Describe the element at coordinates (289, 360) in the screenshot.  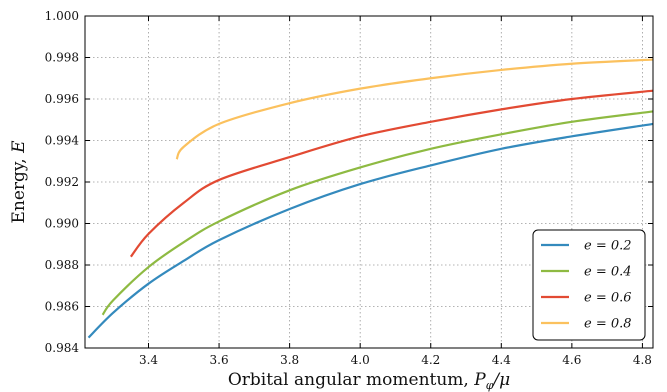
I see `x-tick-label: 3.8` at that location.